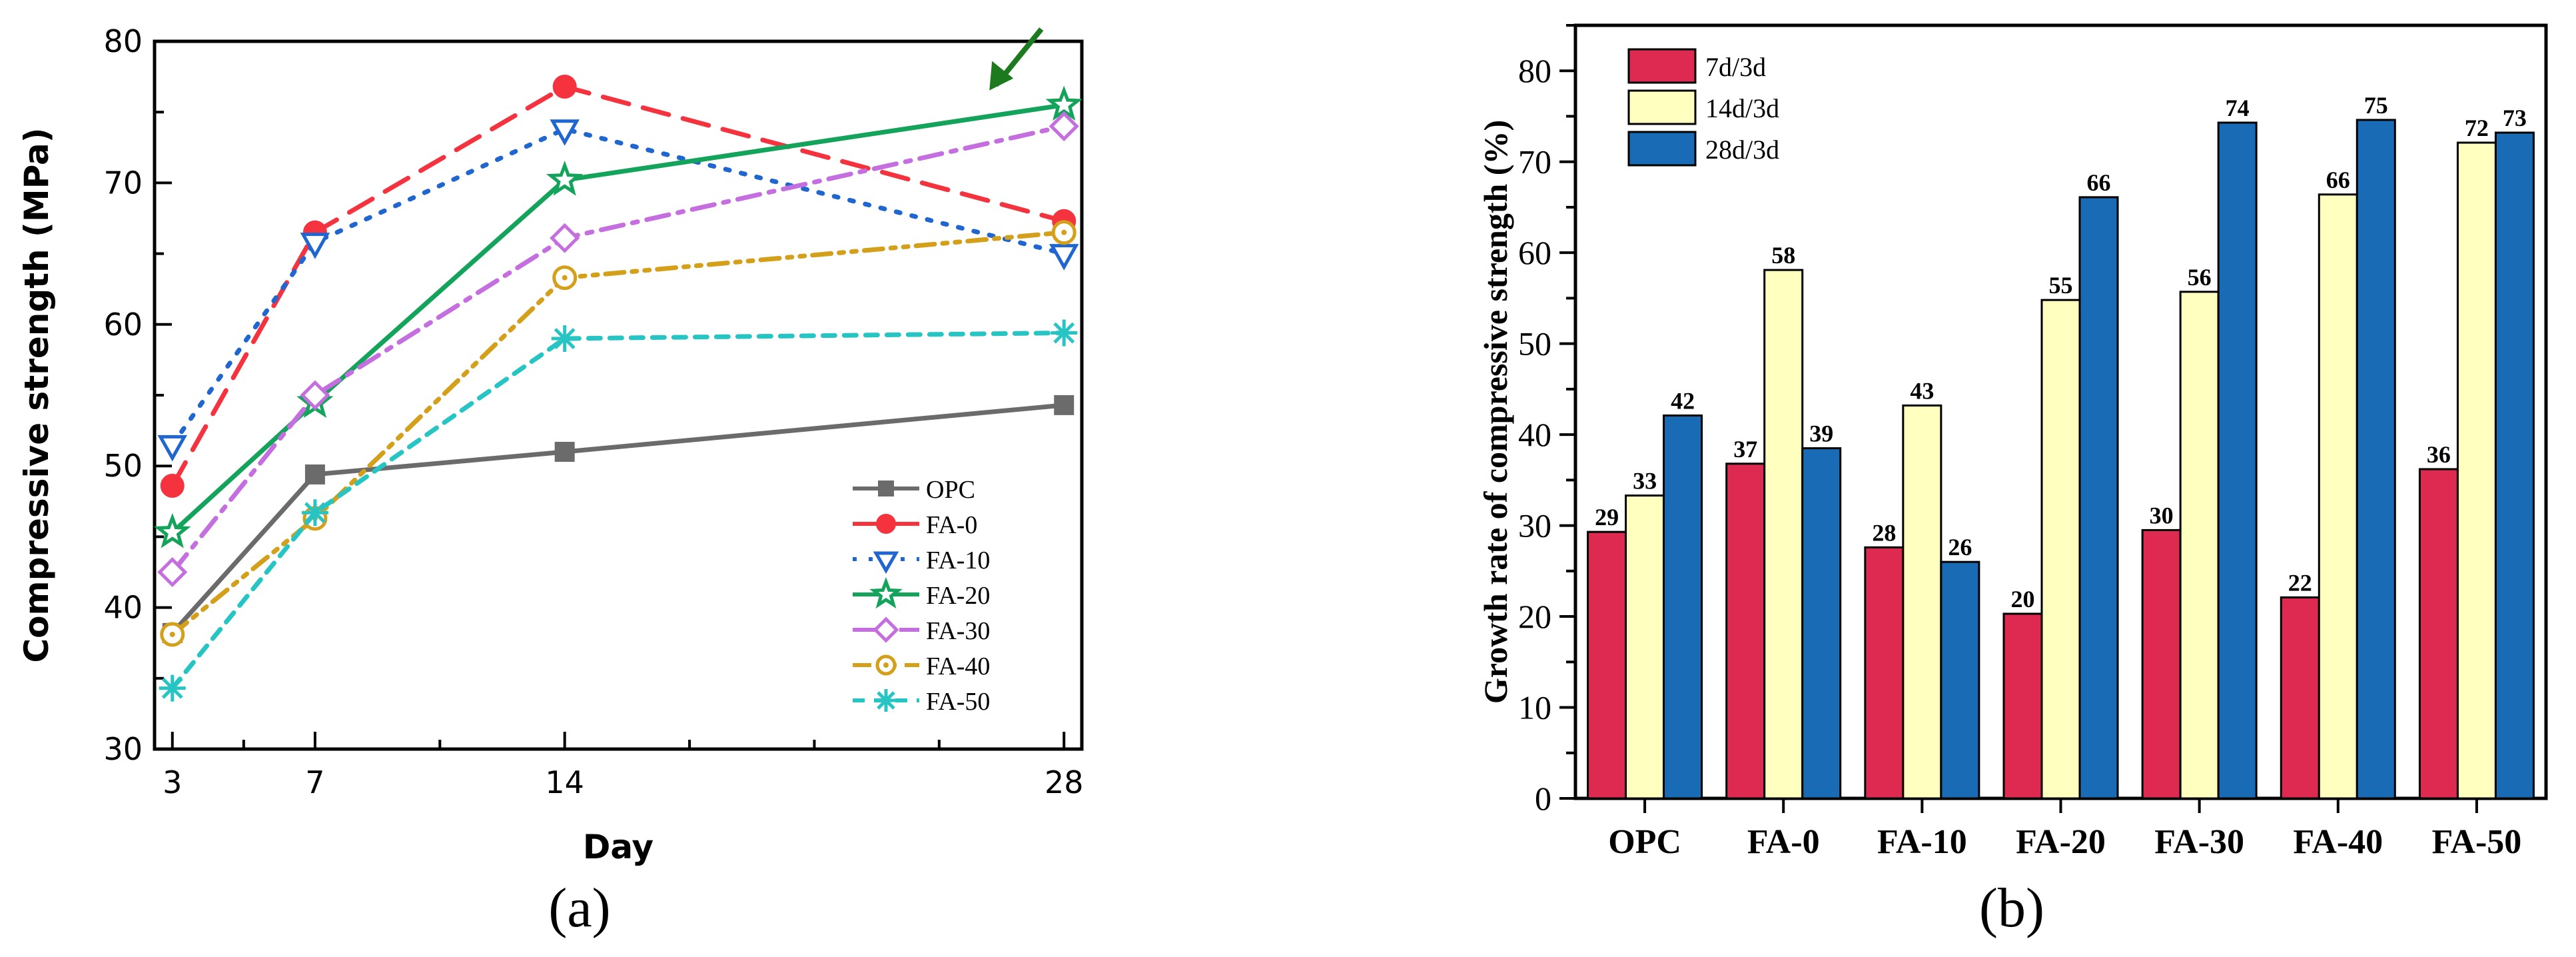  What do you see at coordinates (1645, 481) in the screenshot?
I see `bar-value-label: 33` at bounding box center [1645, 481].